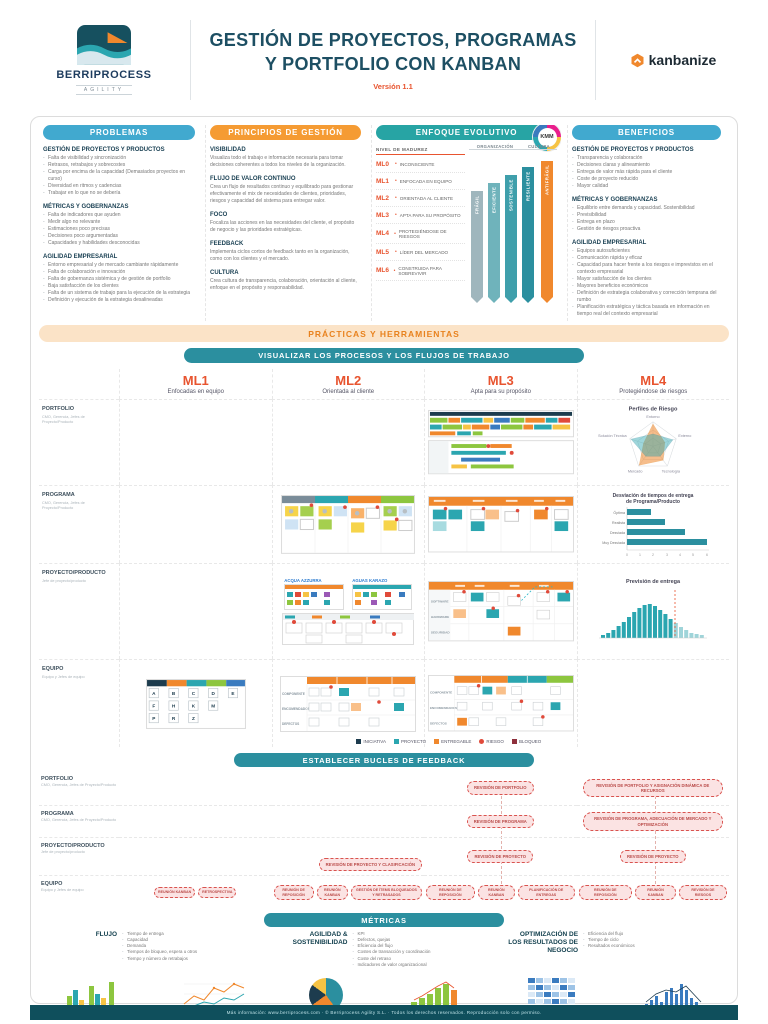  Describe the element at coordinates (119, 165) in the screenshot. I see `bullet-item: Retrasos, retrabajos y sobrecostes` at that location.